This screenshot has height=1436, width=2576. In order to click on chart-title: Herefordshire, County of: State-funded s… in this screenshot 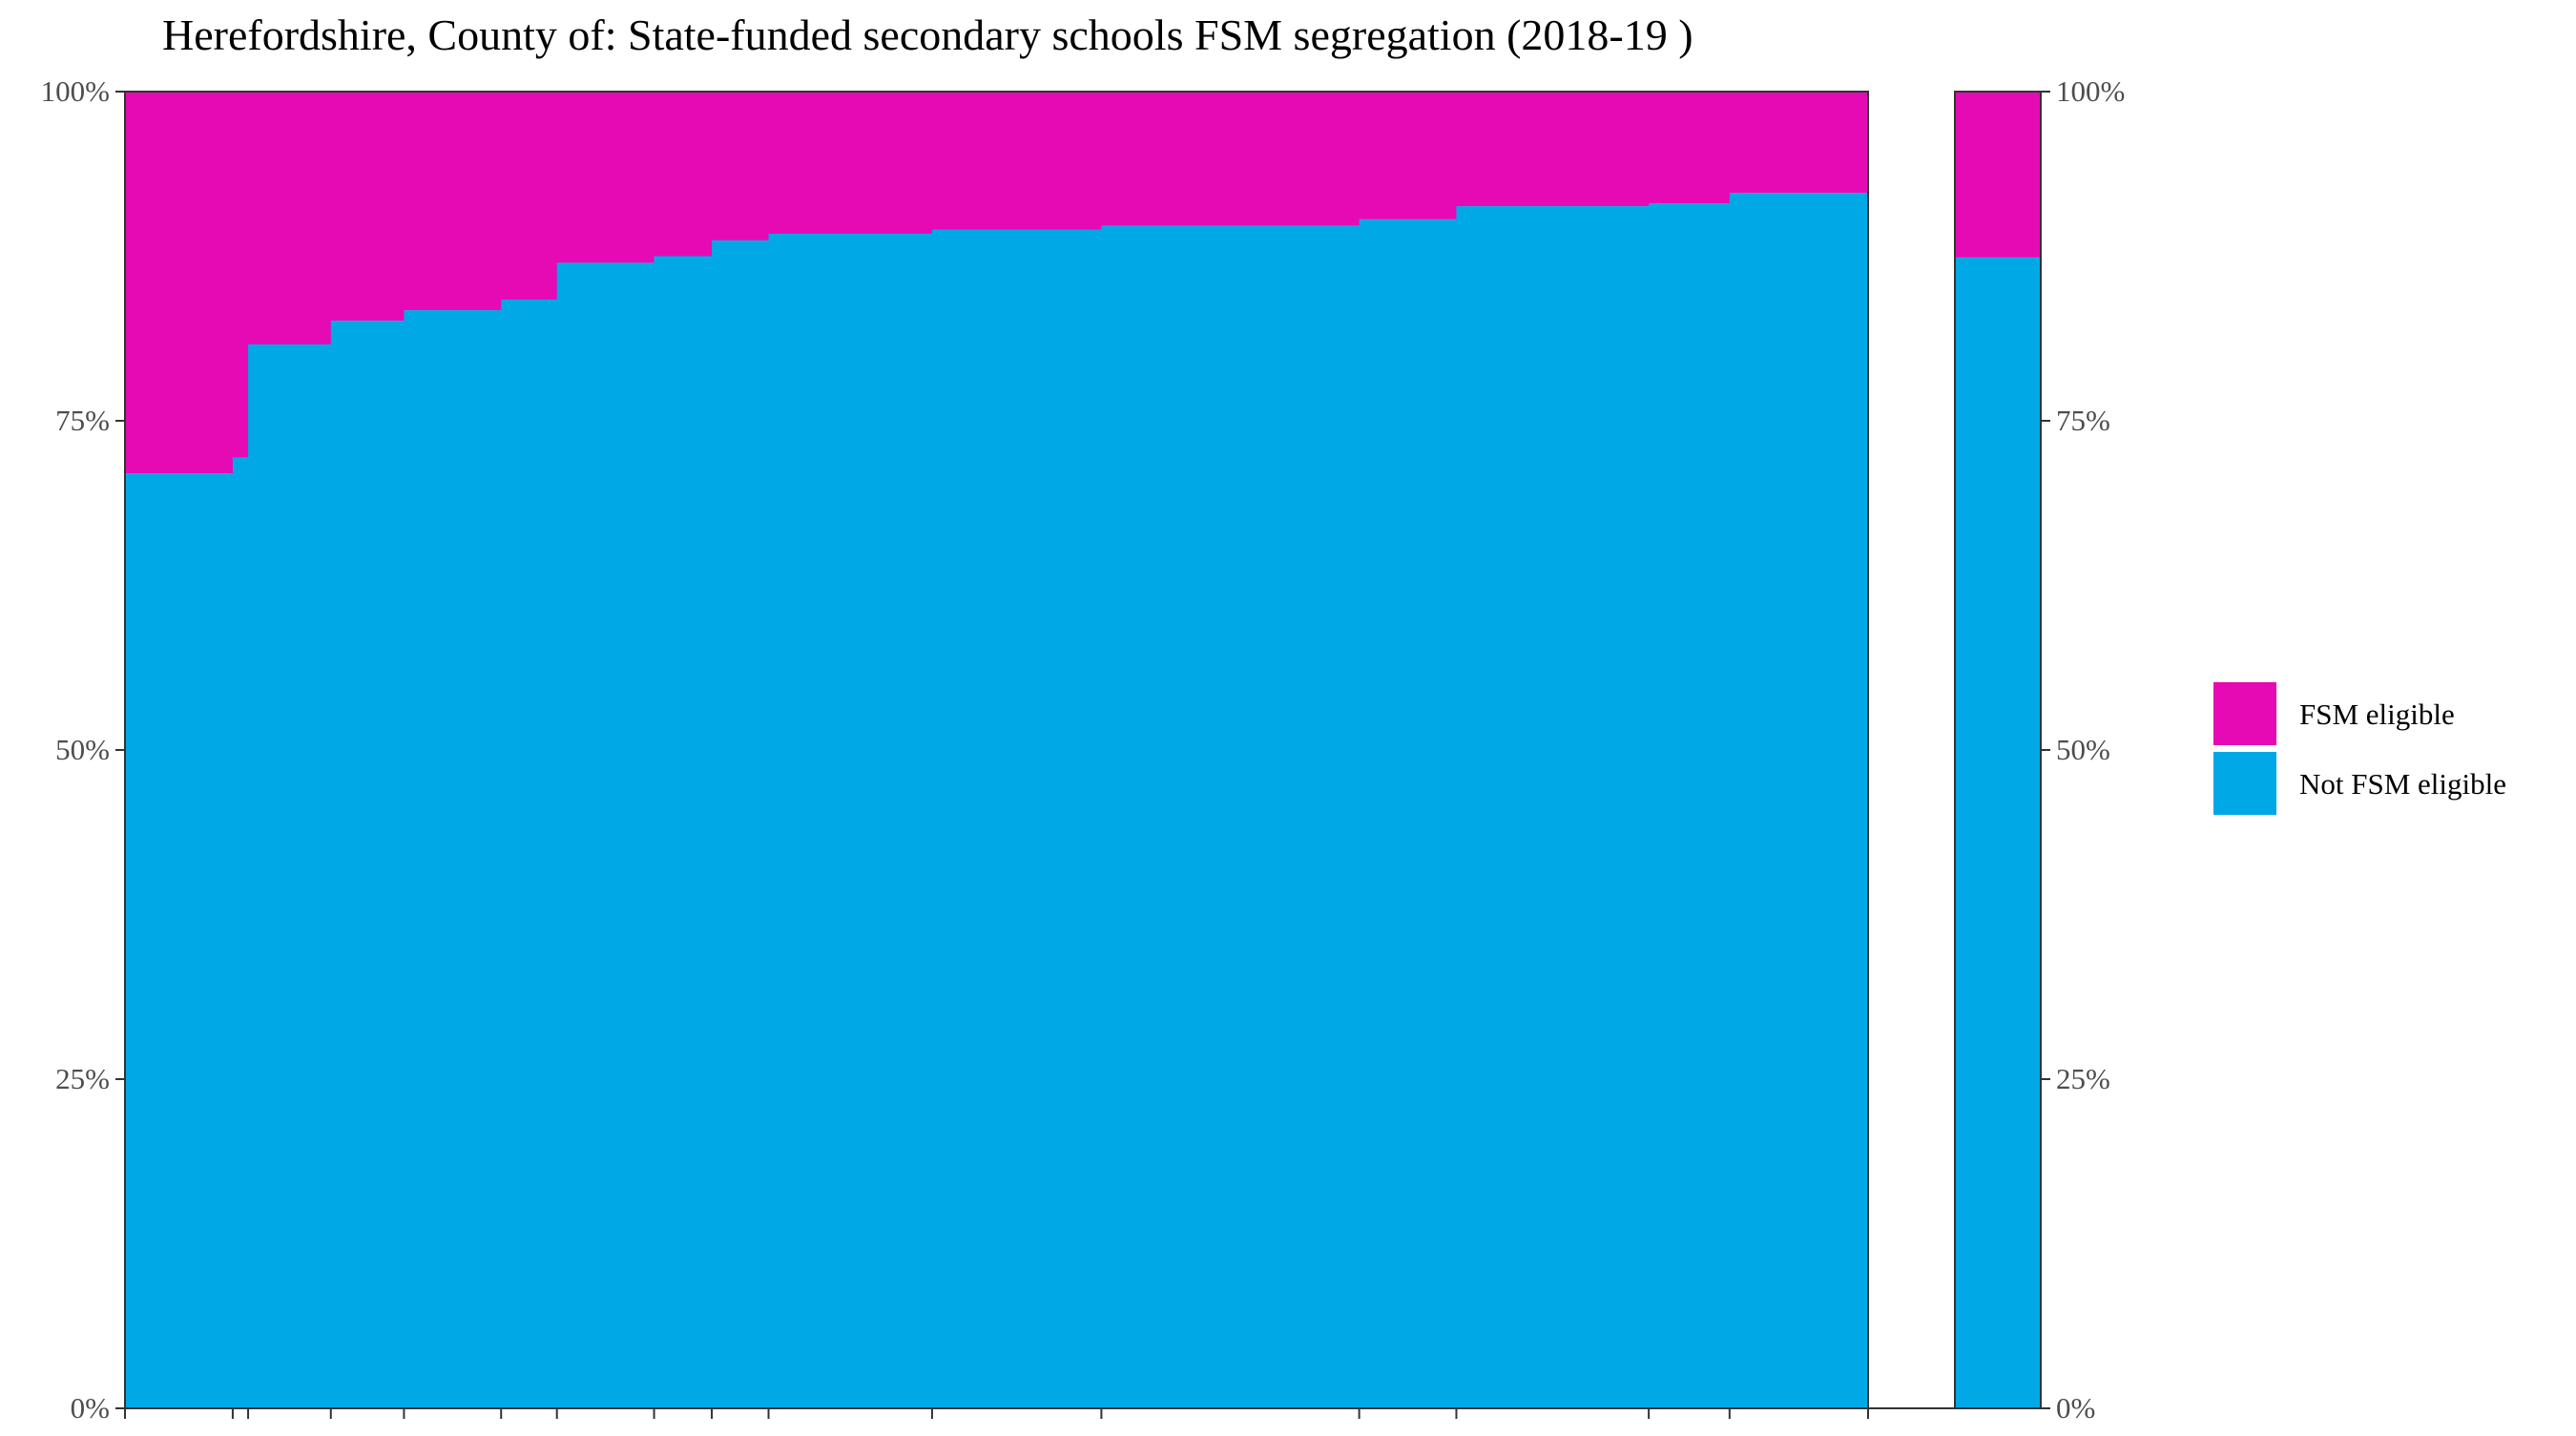, I will do `click(927, 34)`.